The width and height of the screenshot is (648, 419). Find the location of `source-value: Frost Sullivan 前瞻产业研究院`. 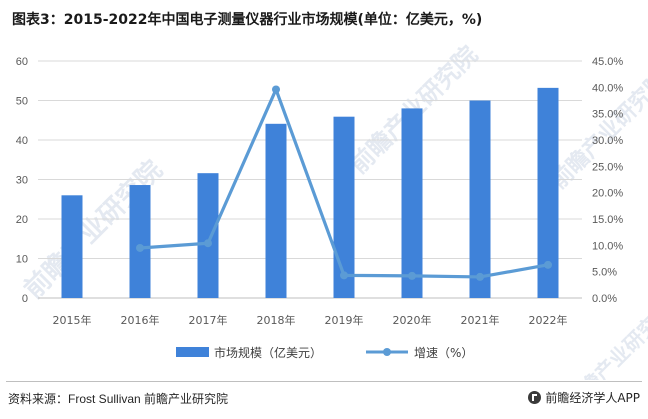

source-value: Frost Sullivan 前瞻产业研究院 is located at coordinates (148, 399).